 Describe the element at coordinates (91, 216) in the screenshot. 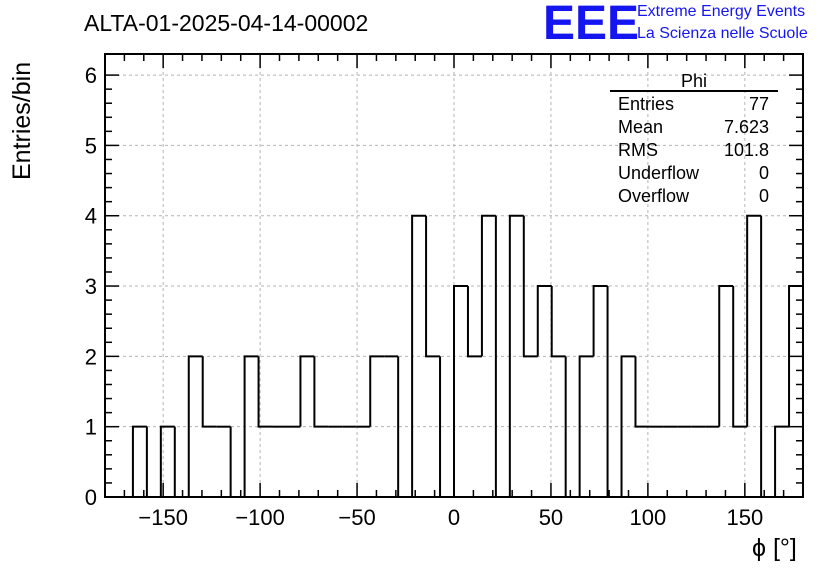

I see `y-tick-label: 4` at that location.